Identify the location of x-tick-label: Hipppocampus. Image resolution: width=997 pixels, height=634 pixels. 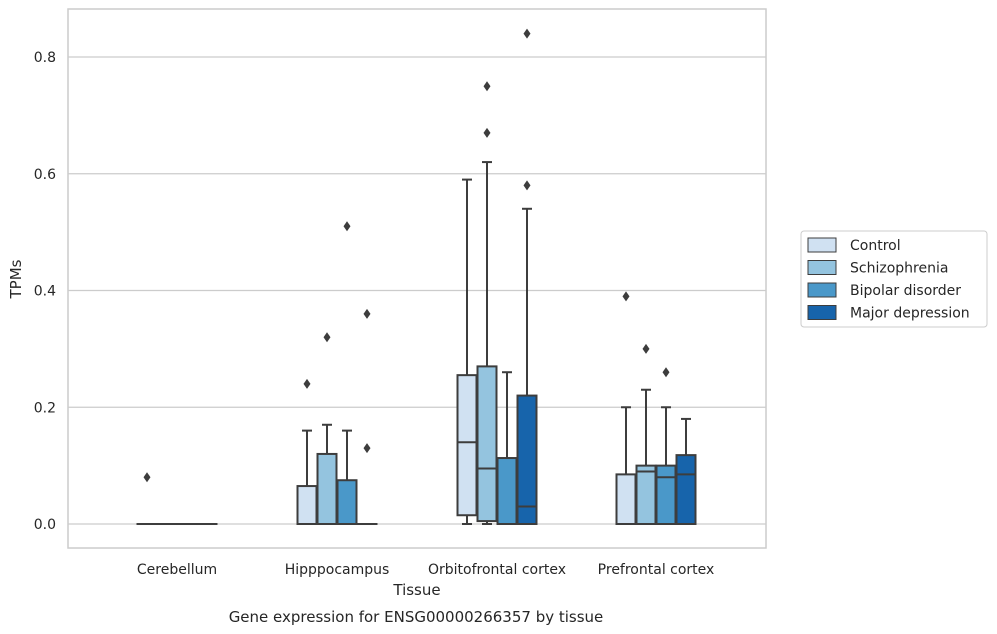
(337, 570).